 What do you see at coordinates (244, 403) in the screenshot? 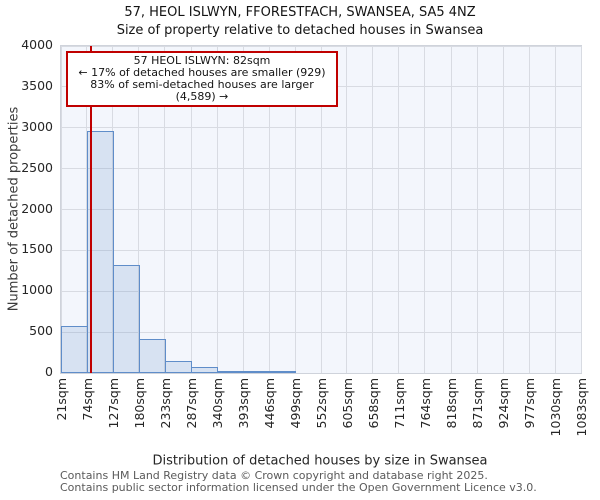
I see `x-tick-label: 393sqm` at bounding box center [244, 403].